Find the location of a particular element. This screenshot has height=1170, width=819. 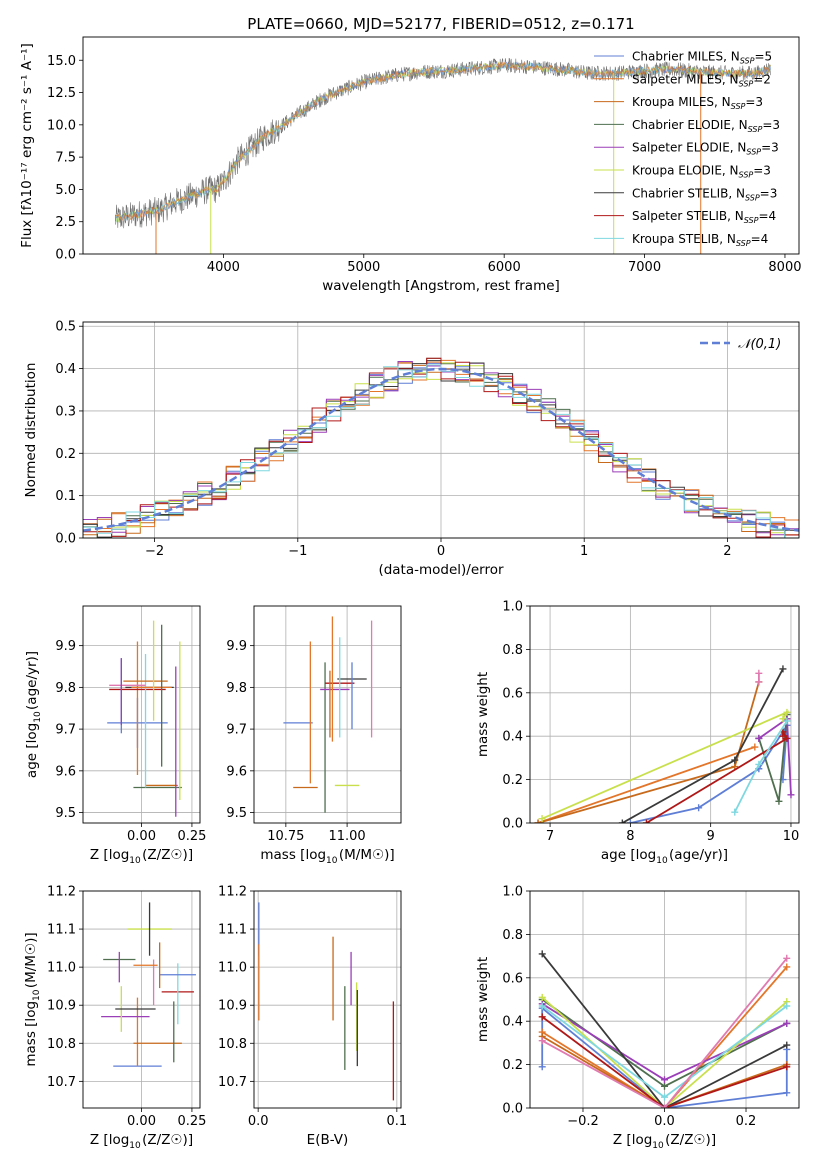

y-tick-label: 9.8 is located at coordinates (236, 688).